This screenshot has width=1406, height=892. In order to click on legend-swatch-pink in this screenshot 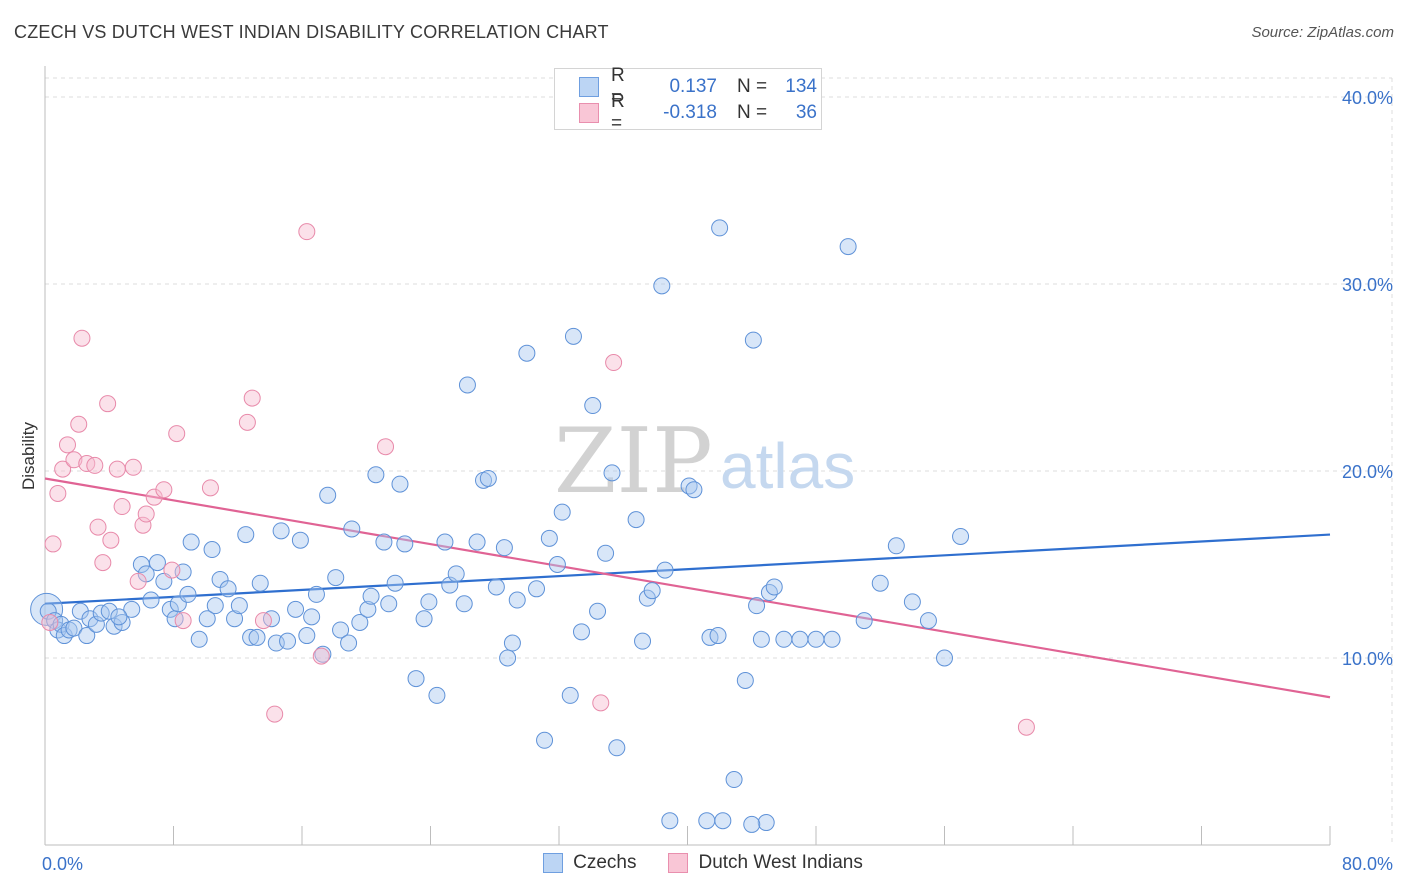, I will do `click(678, 863)`.